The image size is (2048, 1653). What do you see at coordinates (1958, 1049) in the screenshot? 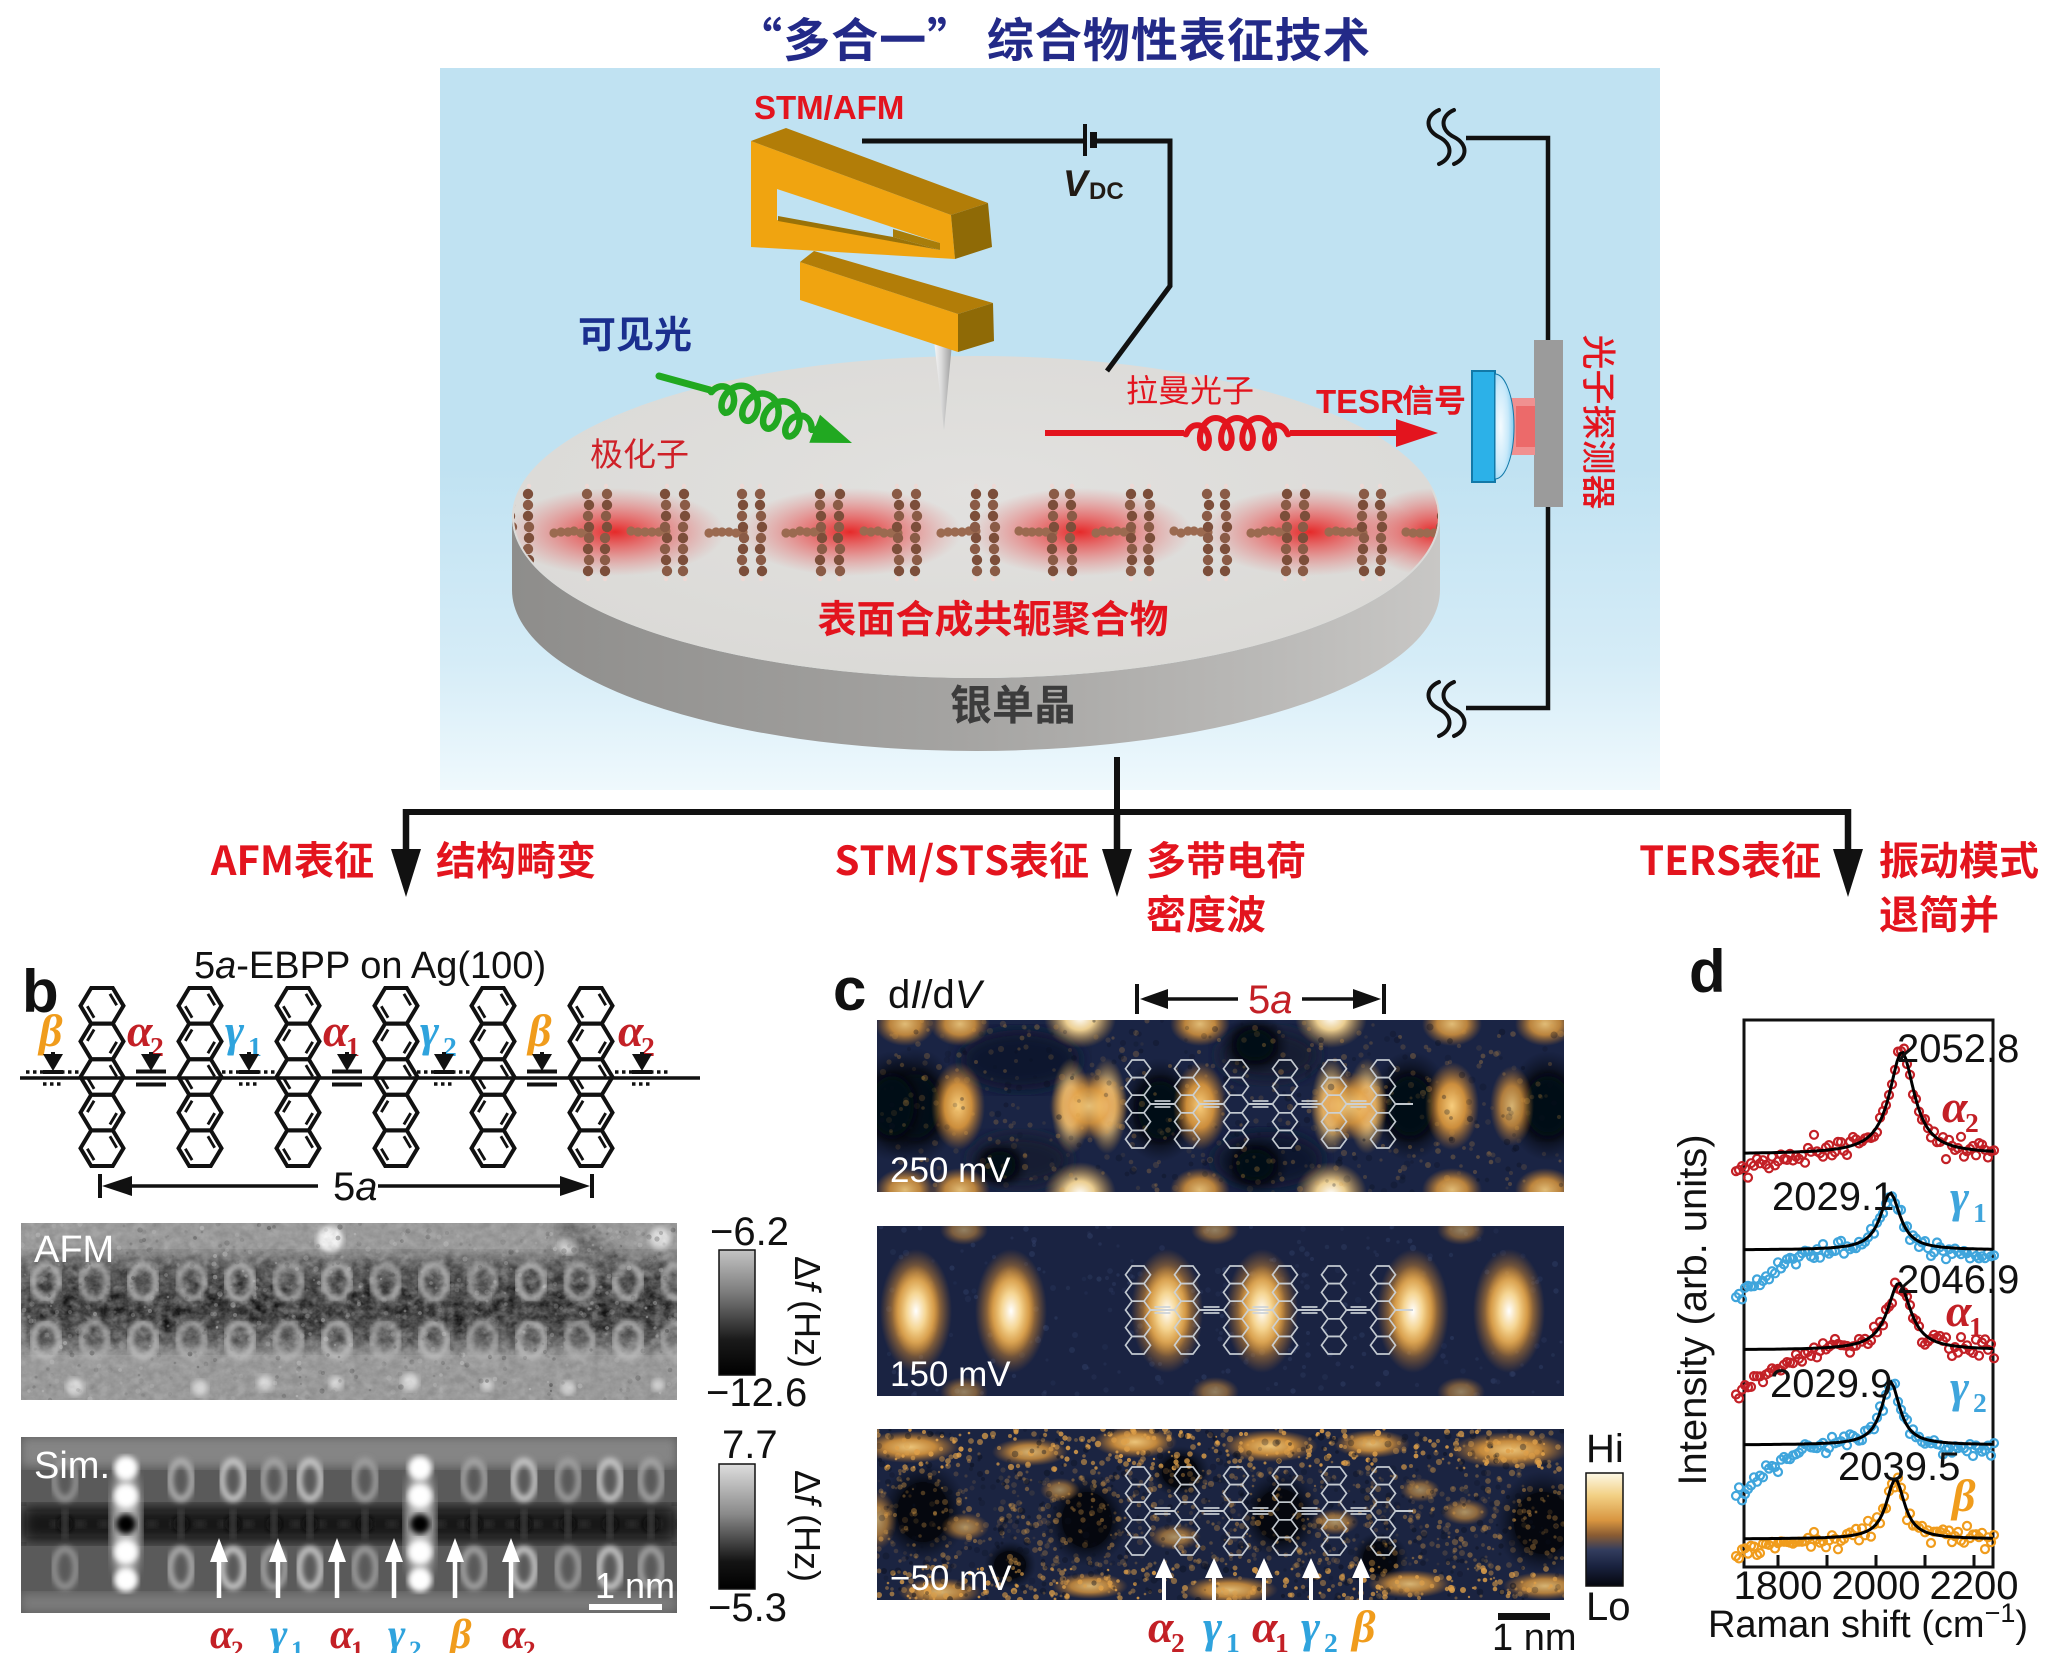
I see `svg-text: 2052.8` at bounding box center [1958, 1049].